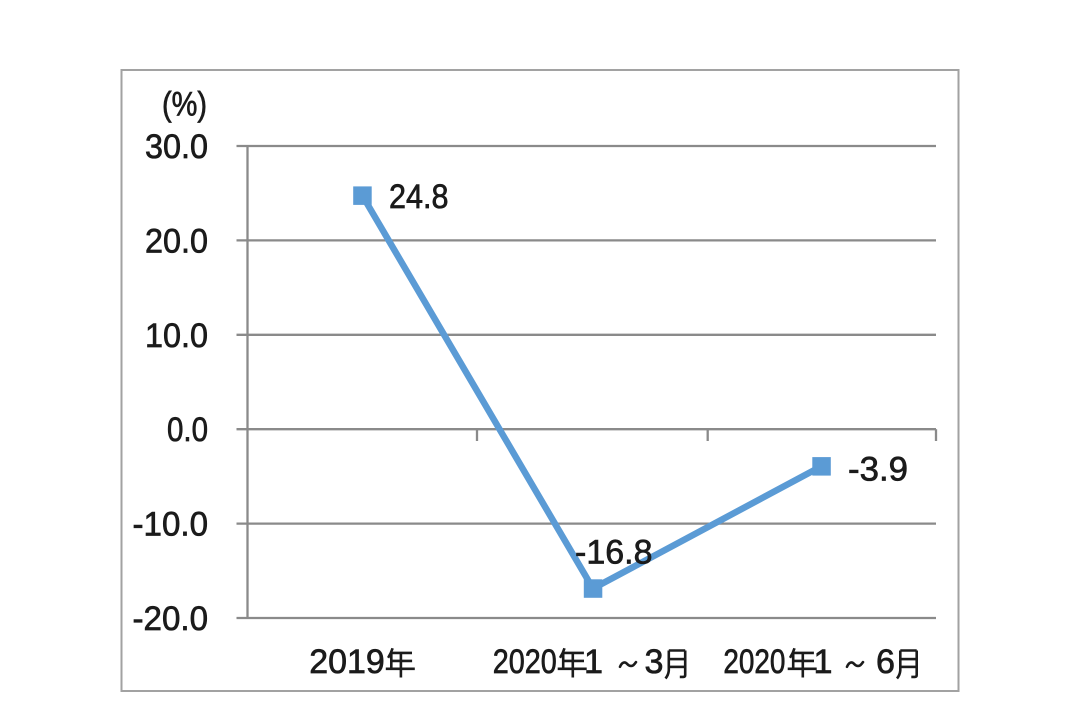  What do you see at coordinates (176, 147) in the screenshot?
I see `svg-text: 30.0` at bounding box center [176, 147].